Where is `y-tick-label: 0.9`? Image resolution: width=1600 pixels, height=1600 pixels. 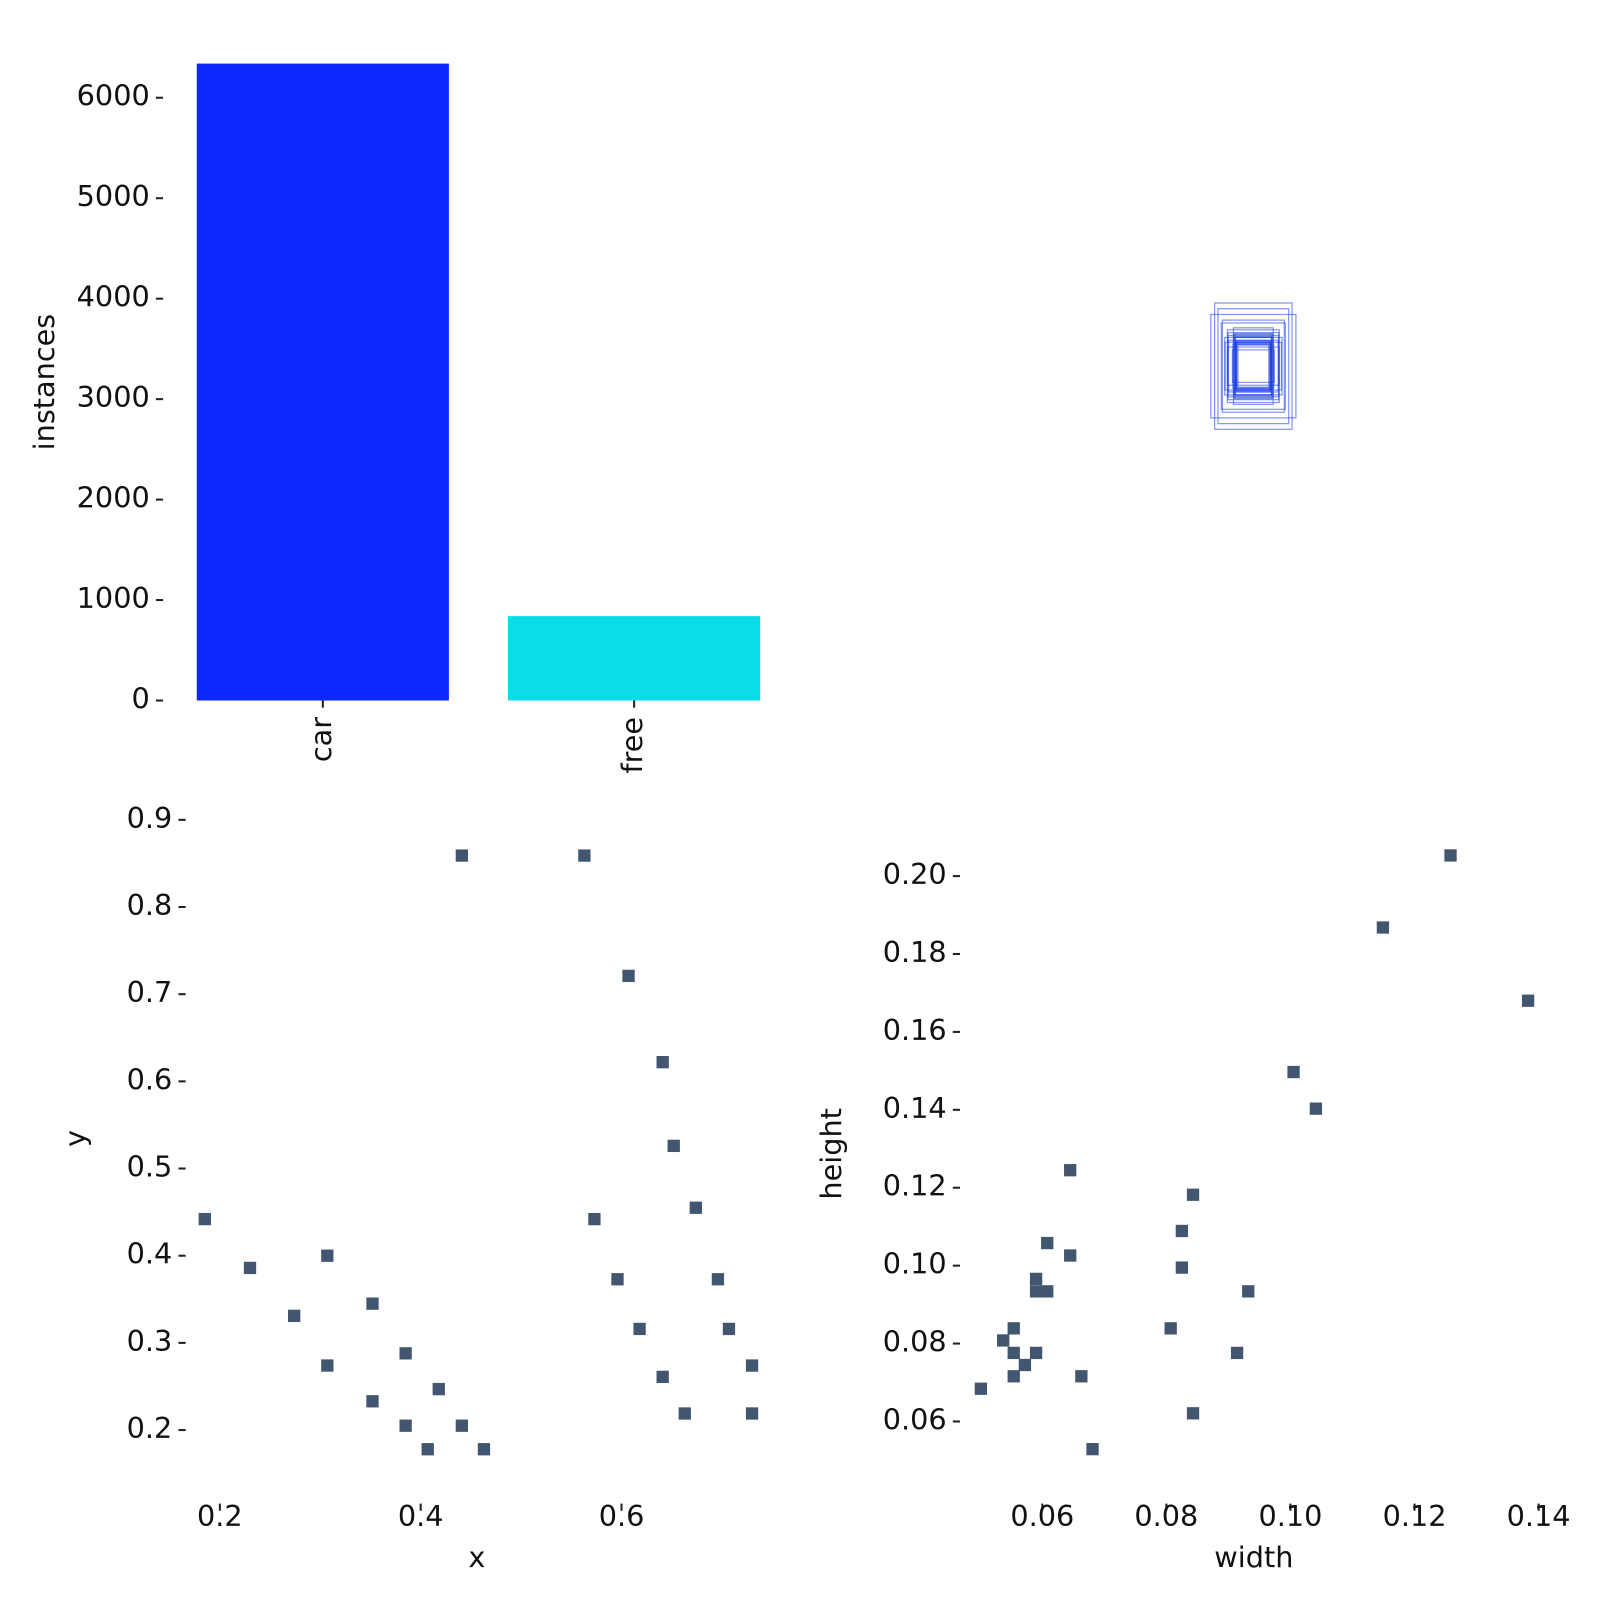
y-tick-label: 0.9 is located at coordinates (150, 818).